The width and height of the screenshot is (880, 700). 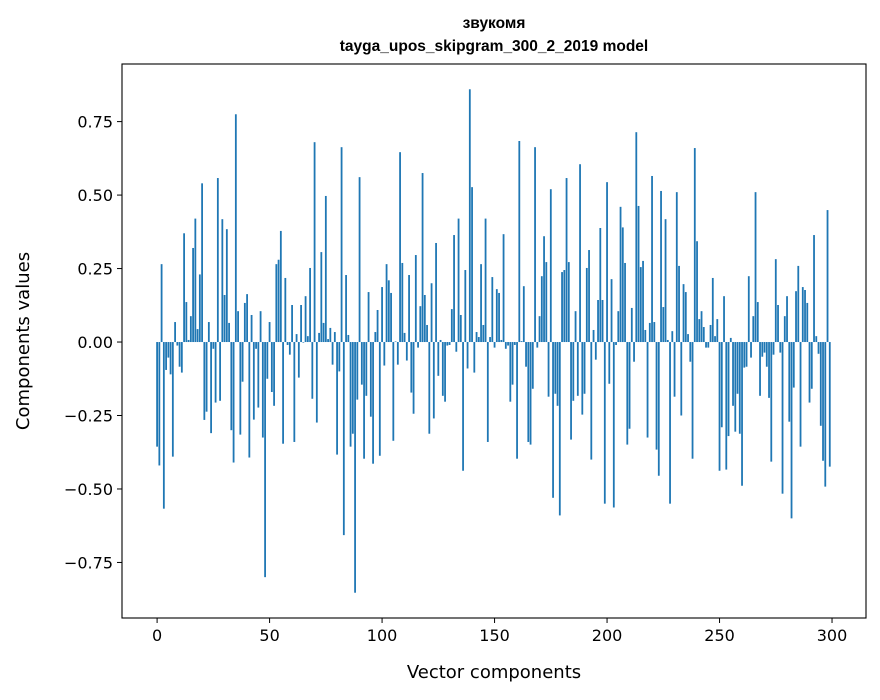 What do you see at coordinates (607, 635) in the screenshot?
I see `x-tick-label: 200` at bounding box center [607, 635].